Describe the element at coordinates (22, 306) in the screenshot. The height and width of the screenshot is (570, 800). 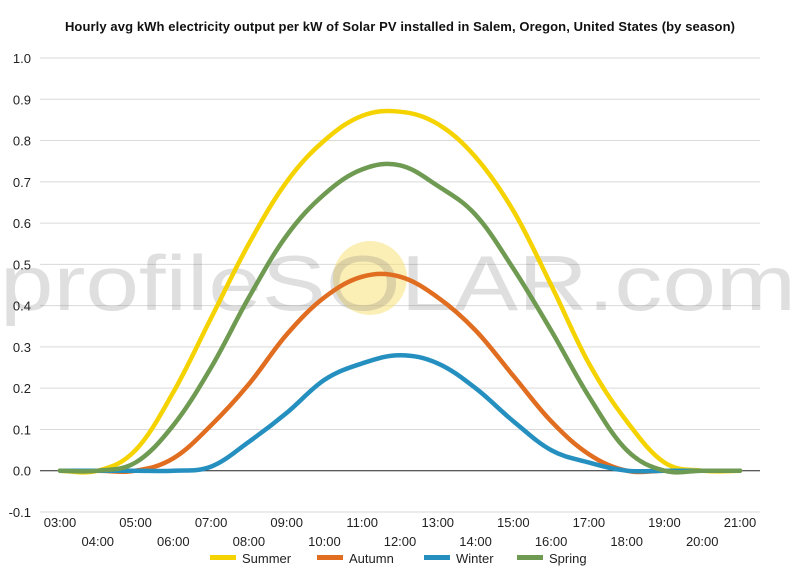
I see `y-tick-label: 0.4` at that location.